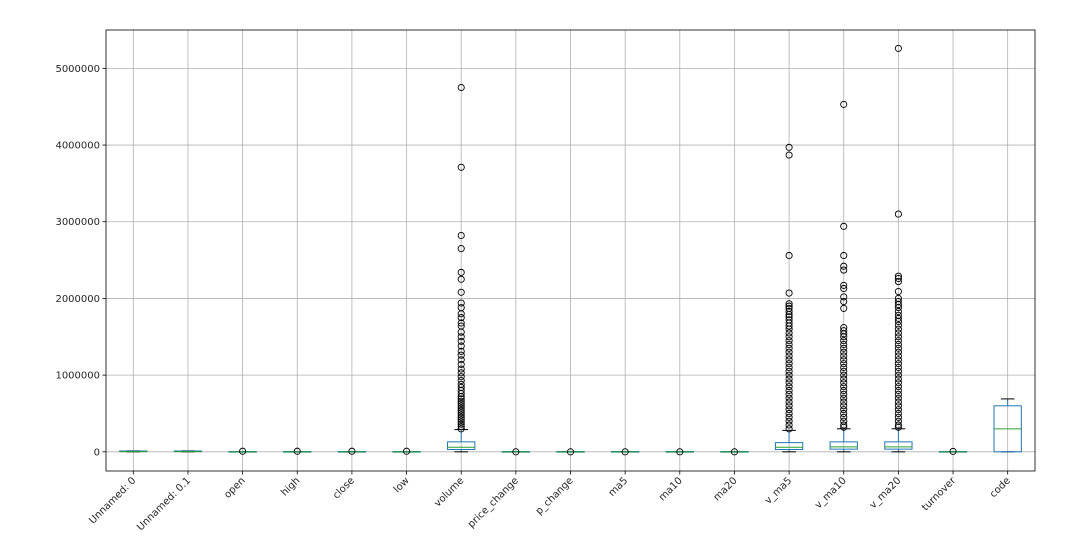 This screenshot has height=538, width=1080. I want to click on x-tick-label: v_ma10, so click(831, 493).